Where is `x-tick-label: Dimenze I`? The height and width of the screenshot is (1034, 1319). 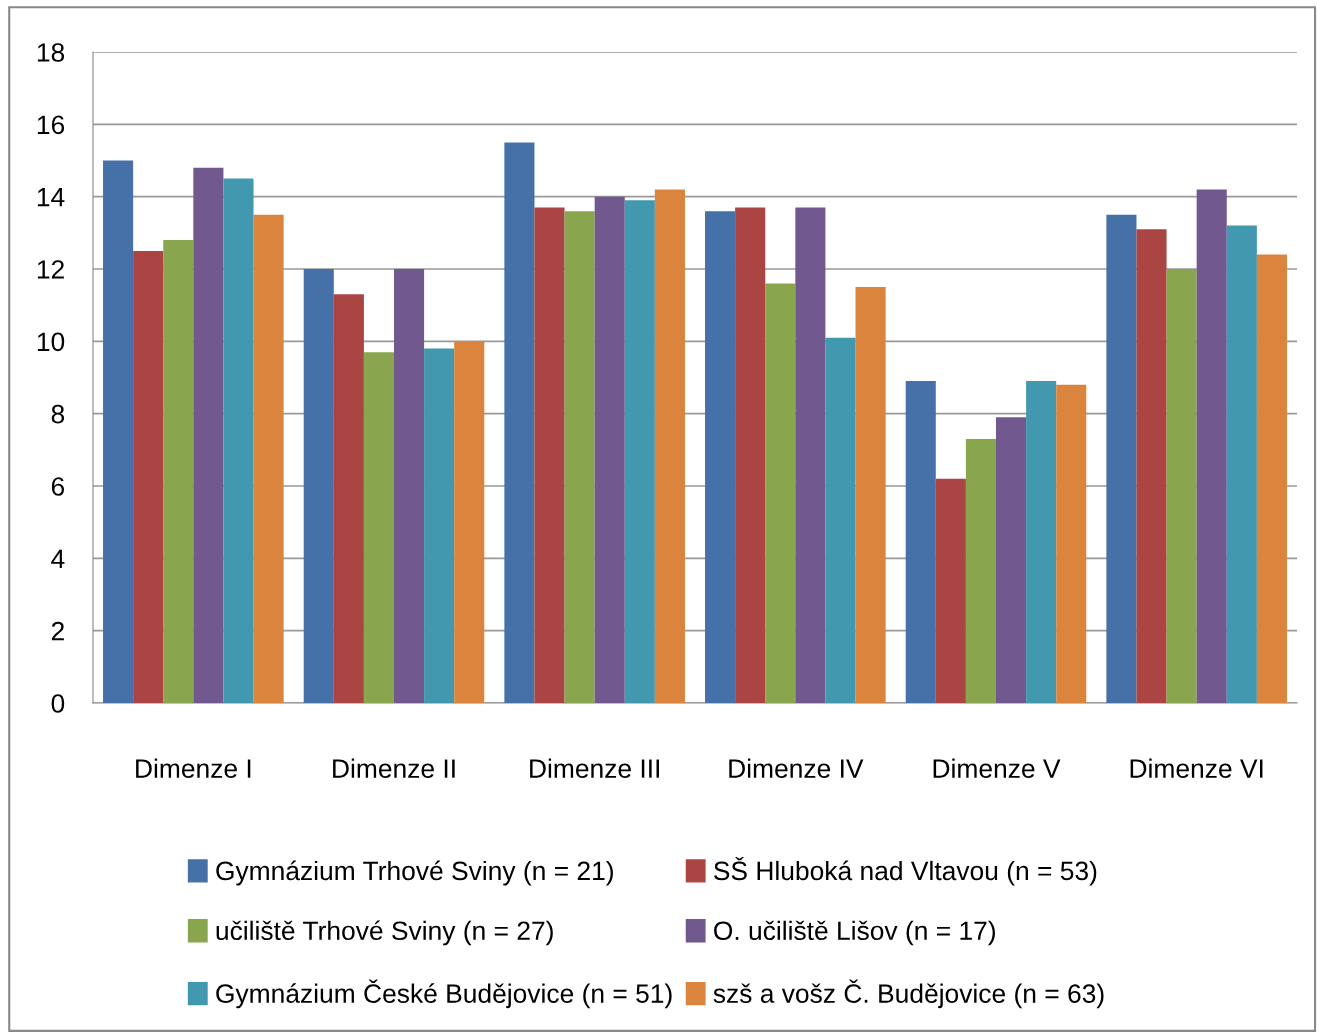 x-tick-label: Dimenze I is located at coordinates (193, 768).